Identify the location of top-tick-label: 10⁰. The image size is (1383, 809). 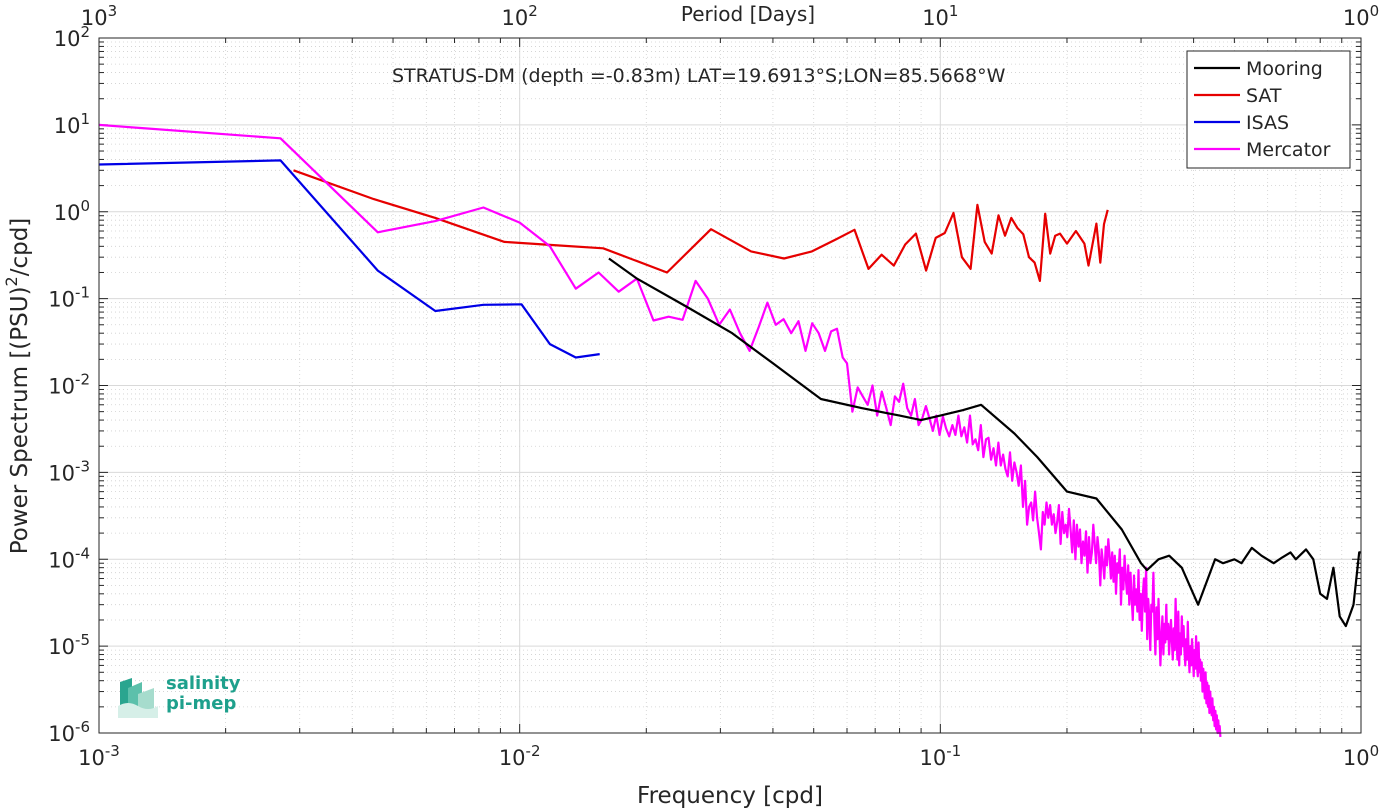
(1361, 16).